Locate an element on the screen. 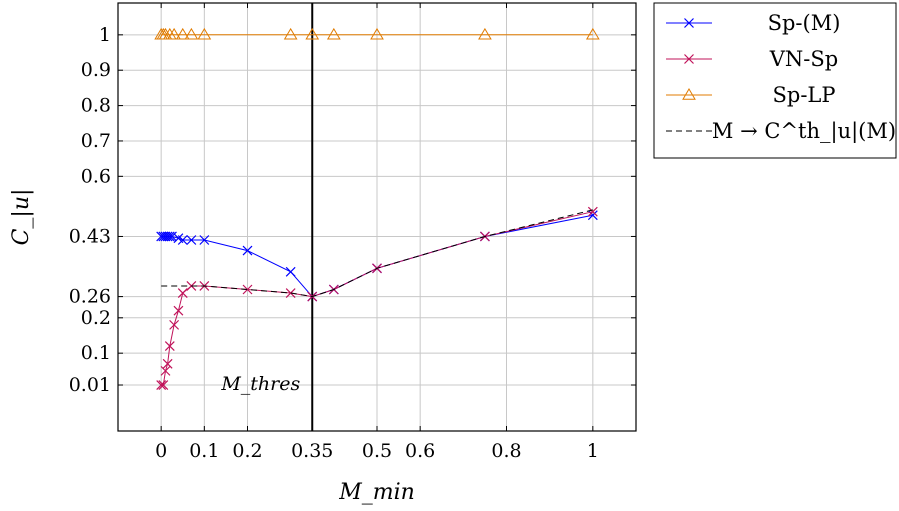 Image resolution: width=899 pixels, height=511 pixels. x-tick-label: 0.1 is located at coordinates (204, 451).